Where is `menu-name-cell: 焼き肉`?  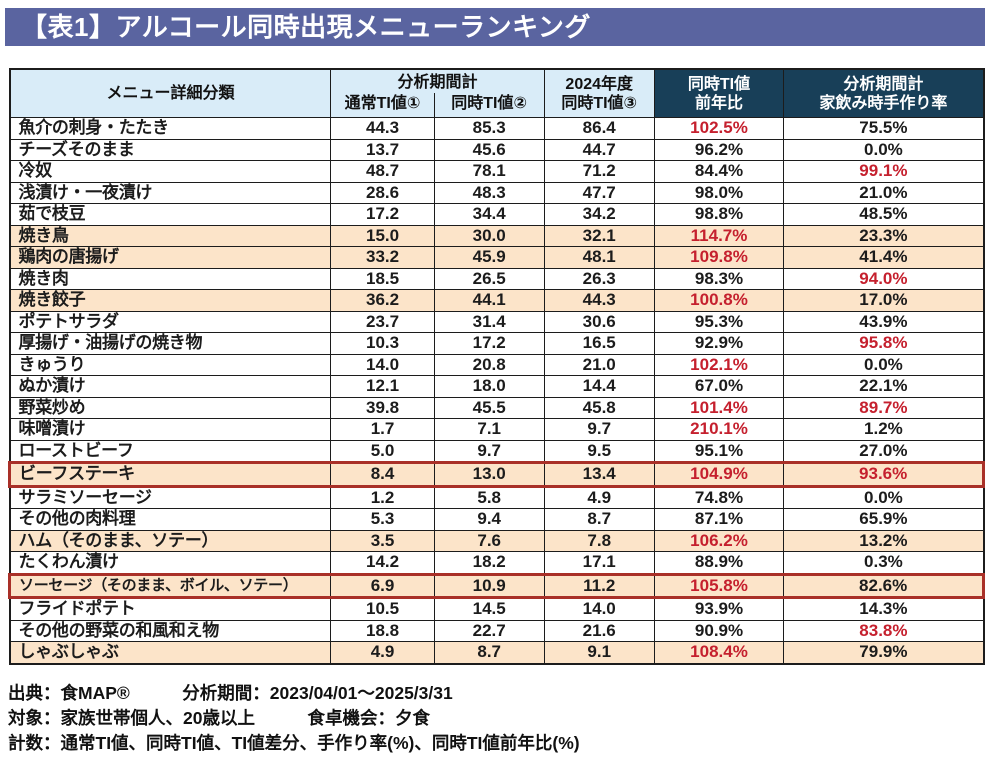 menu-name-cell: 焼き肉 is located at coordinates (170, 278).